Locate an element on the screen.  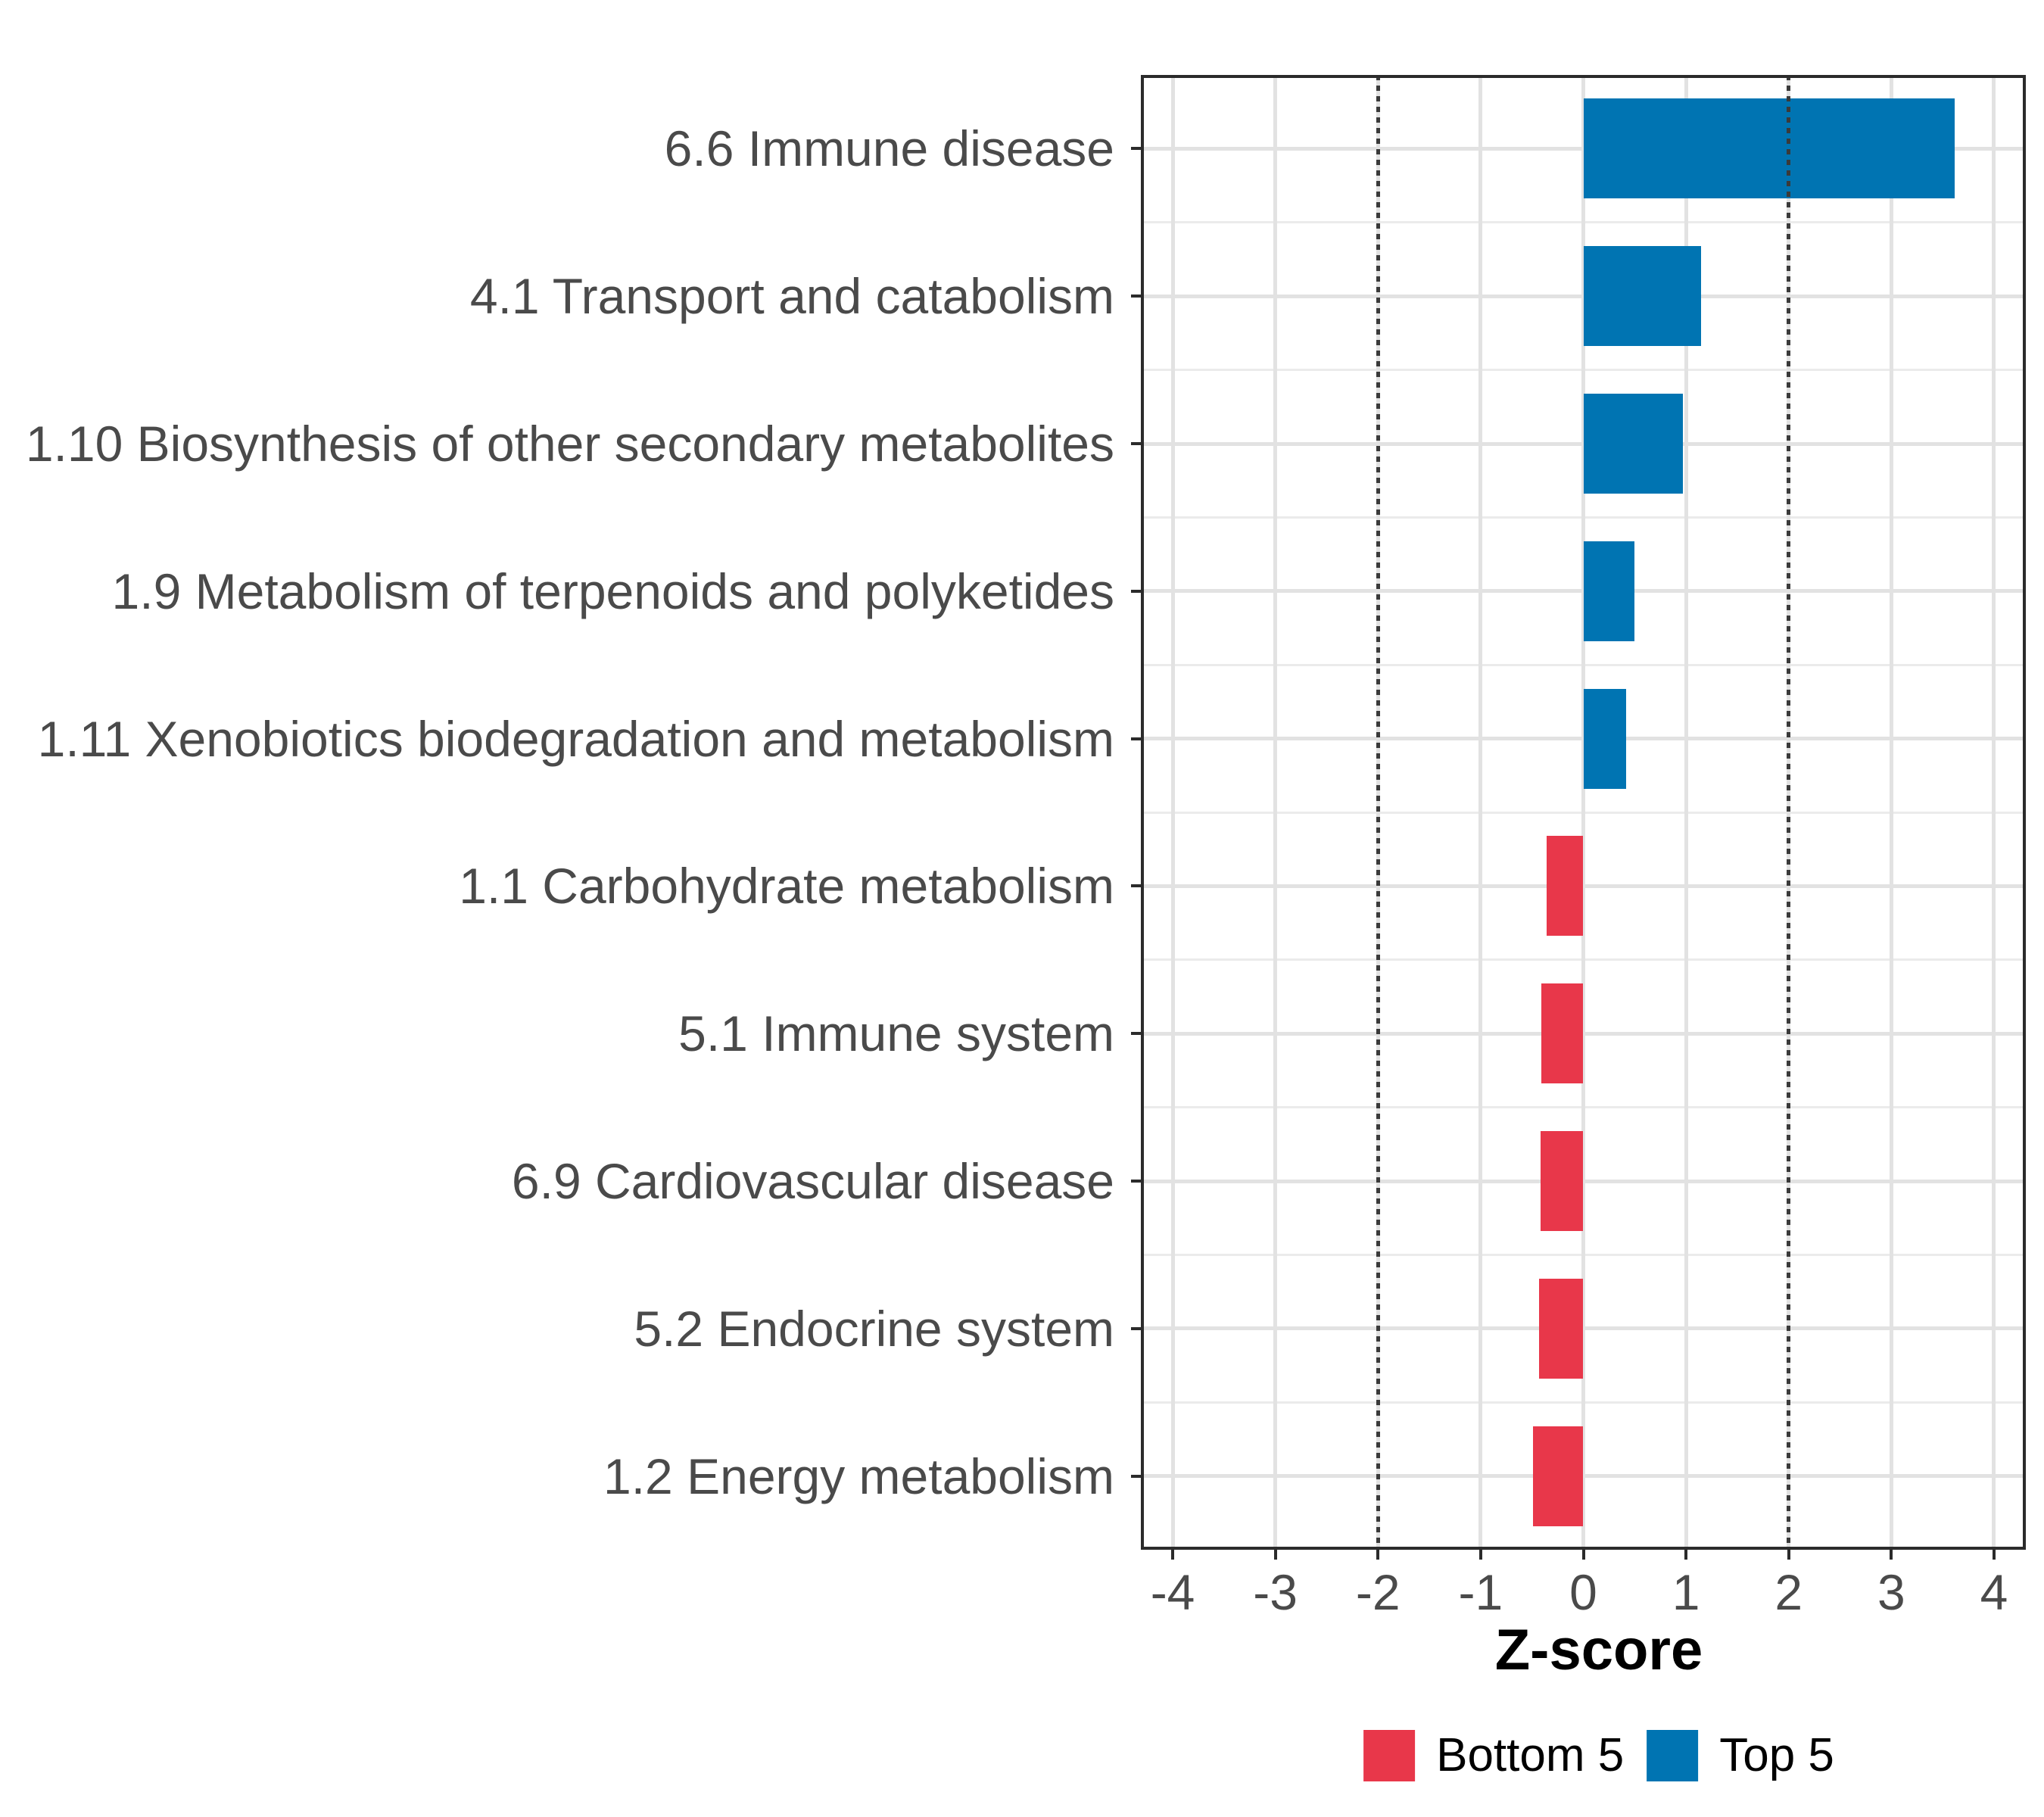
y-axis-label: 6.9 Cardiovascular disease is located at coordinates (812, 1181).